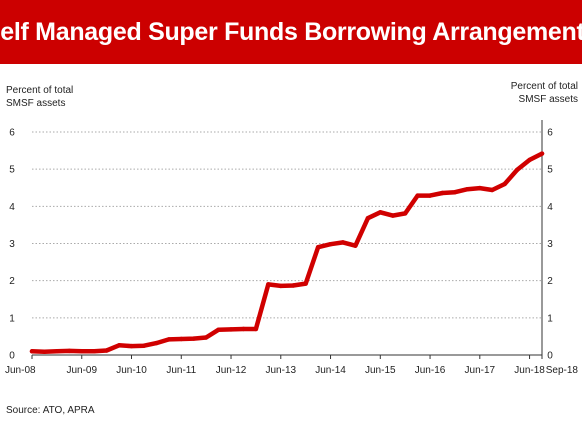 The height and width of the screenshot is (422, 582). I want to click on x-tick-label-Jun-13: Jun-13, so click(280, 370).